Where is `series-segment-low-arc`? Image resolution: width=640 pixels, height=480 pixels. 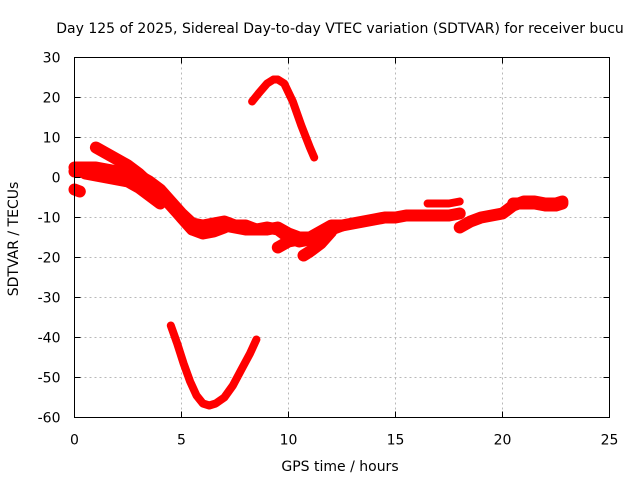 series-segment-low-arc is located at coordinates (213, 365).